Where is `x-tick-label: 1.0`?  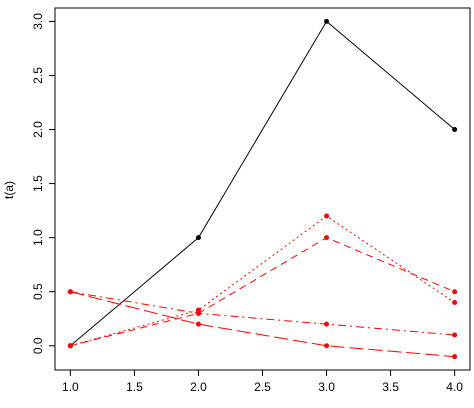 x-tick-label: 1.0 is located at coordinates (70, 387).